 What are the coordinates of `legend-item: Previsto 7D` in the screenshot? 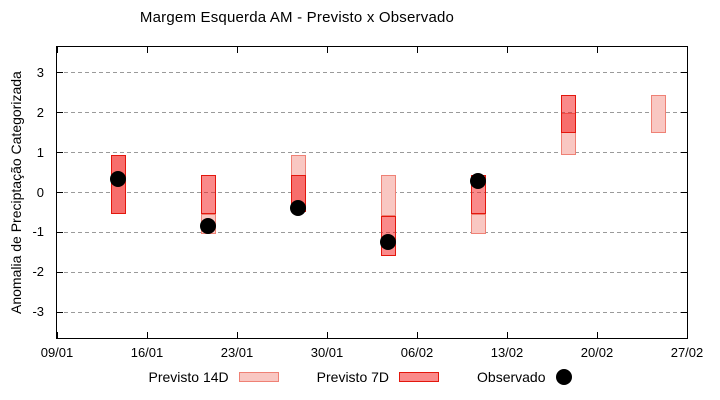 It's located at (378, 377).